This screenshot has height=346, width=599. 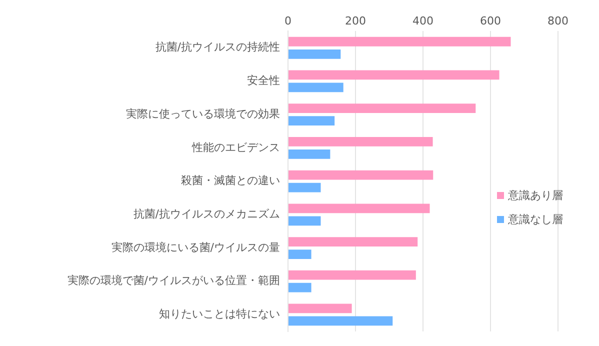 I want to click on x-tick-label: 0, so click(x=288, y=21).